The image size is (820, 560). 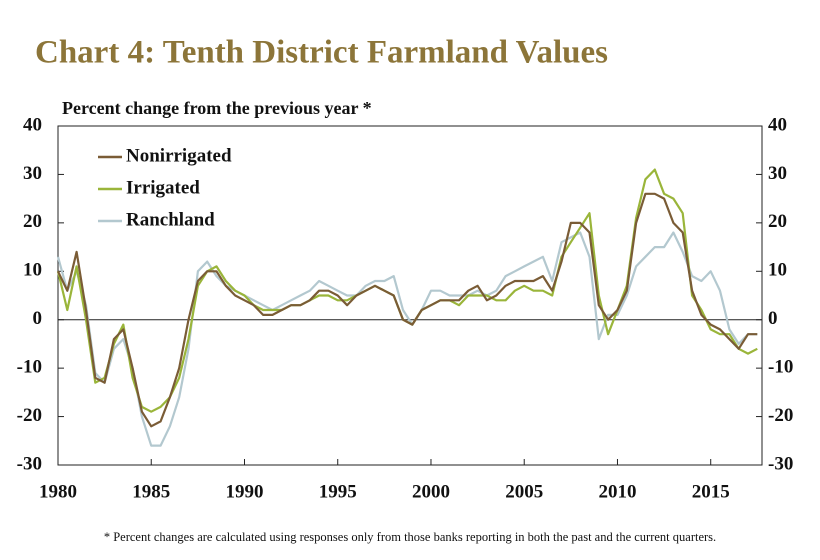 I want to click on y2-tick-label: 30, so click(x=777, y=173).